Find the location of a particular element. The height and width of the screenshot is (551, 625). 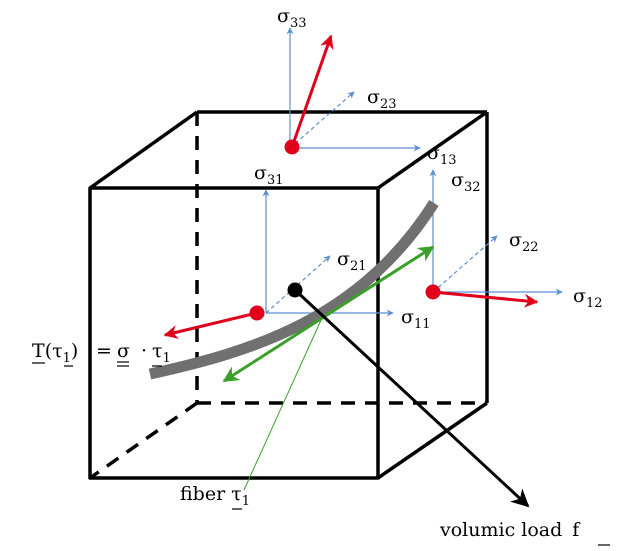

fiber-tangent-arrow is located at coordinates (328, 314).